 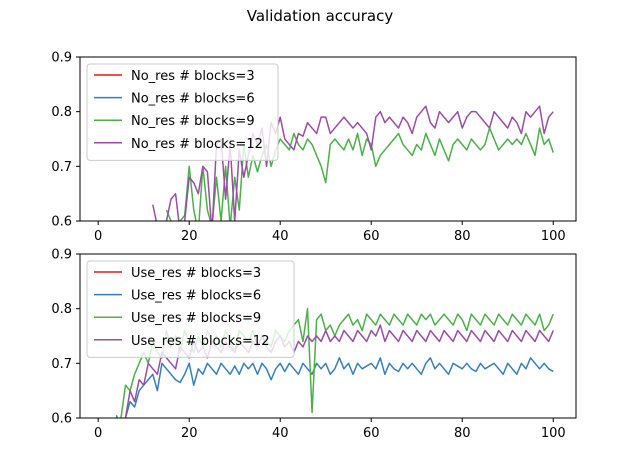 What do you see at coordinates (196, 273) in the screenshot?
I see `legend-entry-label: Use_res # blocks=3` at bounding box center [196, 273].